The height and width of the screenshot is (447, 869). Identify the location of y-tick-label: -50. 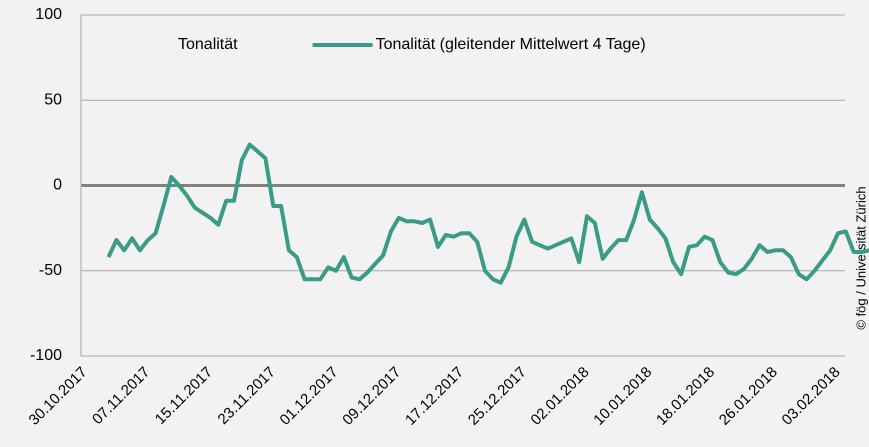
(50, 270).